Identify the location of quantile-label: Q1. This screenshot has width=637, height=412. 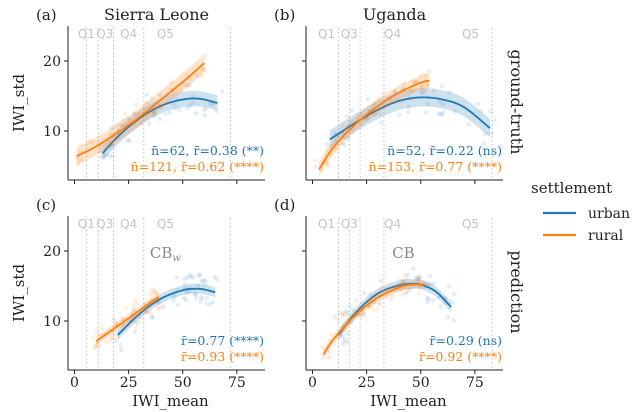
(86, 224).